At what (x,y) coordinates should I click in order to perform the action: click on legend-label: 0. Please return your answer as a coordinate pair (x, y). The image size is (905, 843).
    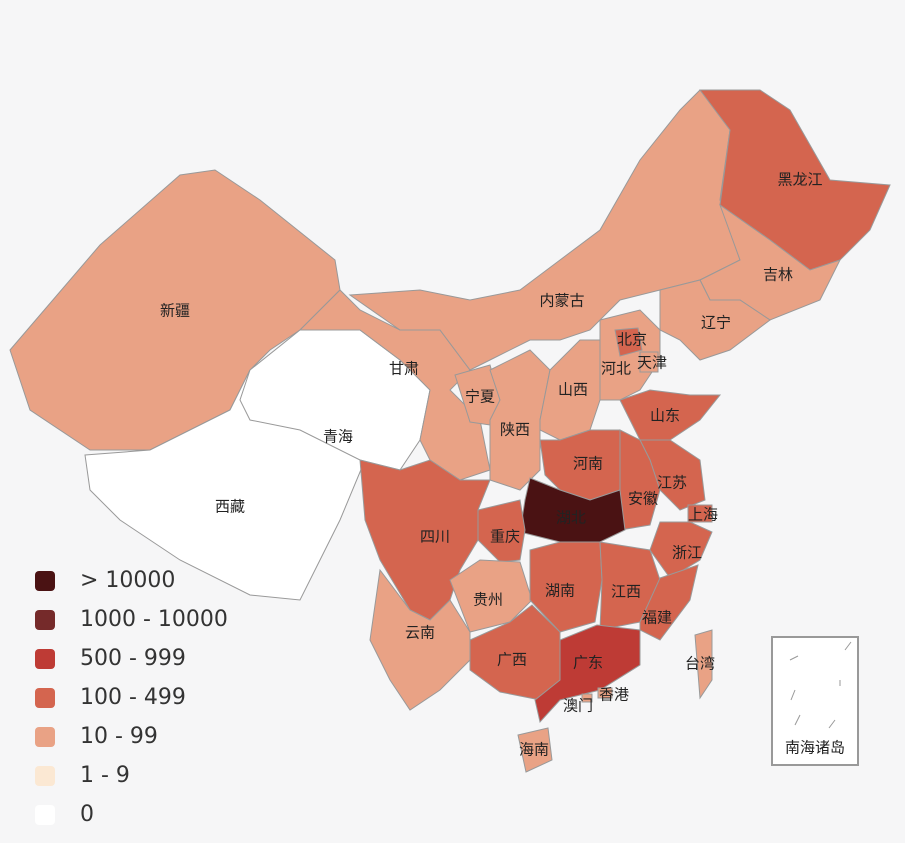
    Looking at the image, I should click on (87, 814).